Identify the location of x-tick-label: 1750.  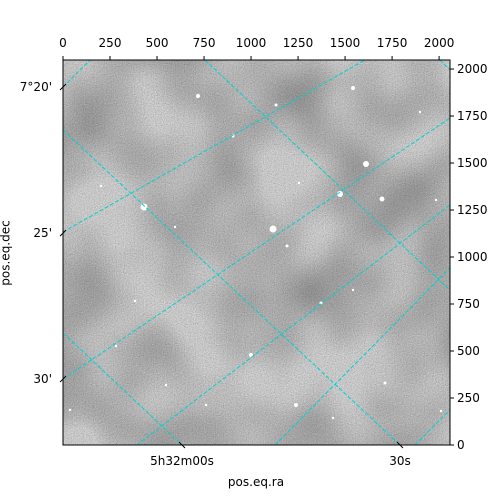
(392, 43).